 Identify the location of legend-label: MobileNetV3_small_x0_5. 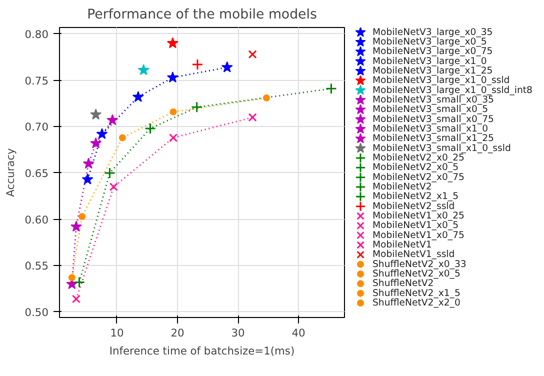
(430, 110).